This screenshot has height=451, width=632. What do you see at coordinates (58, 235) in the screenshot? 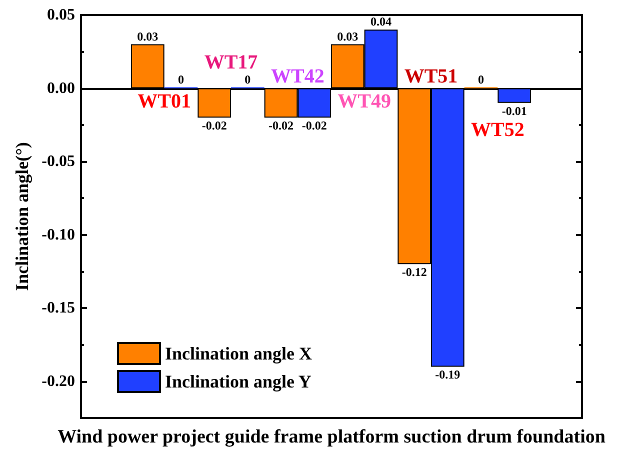
I see `y-tick-label: -0.10` at bounding box center [58, 235].